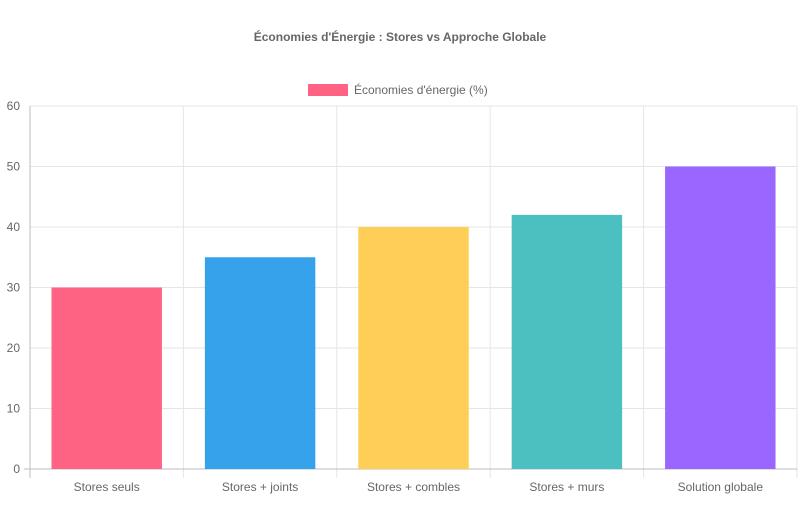 This screenshot has width=800, height=505. Describe the element at coordinates (107, 487) in the screenshot. I see `x-tick-label: Stores seuls` at that location.